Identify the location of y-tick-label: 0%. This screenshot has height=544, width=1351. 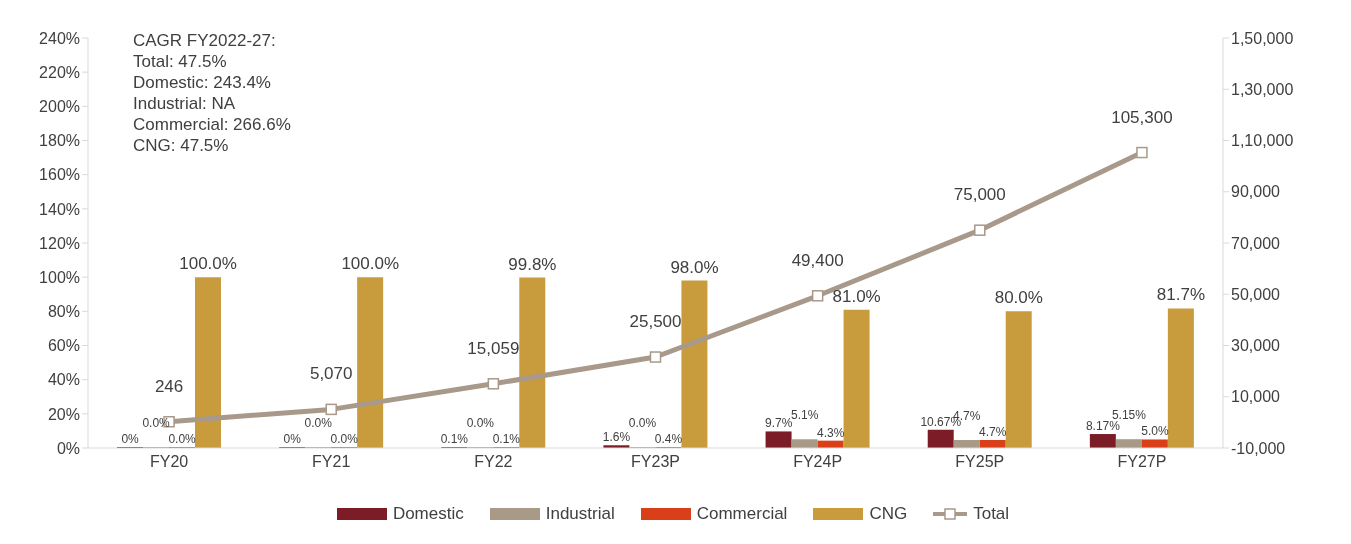
(68, 448).